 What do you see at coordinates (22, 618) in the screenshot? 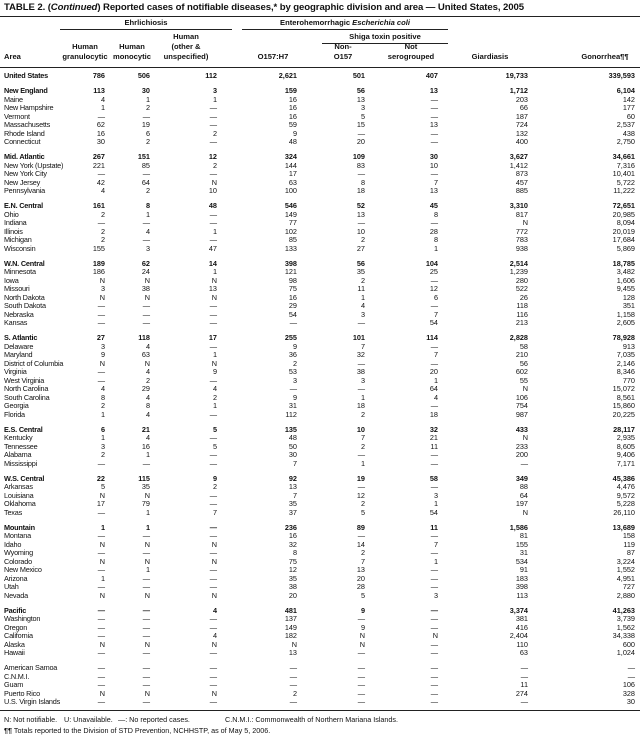
I see `area-cell: Washington` at bounding box center [22, 618].